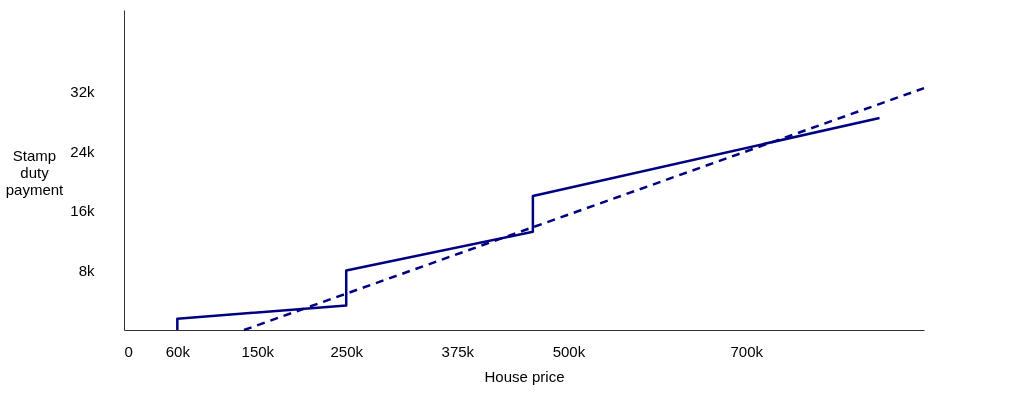  Describe the element at coordinates (35, 172) in the screenshot. I see `y-axis-title: Stamp duty payment` at that location.